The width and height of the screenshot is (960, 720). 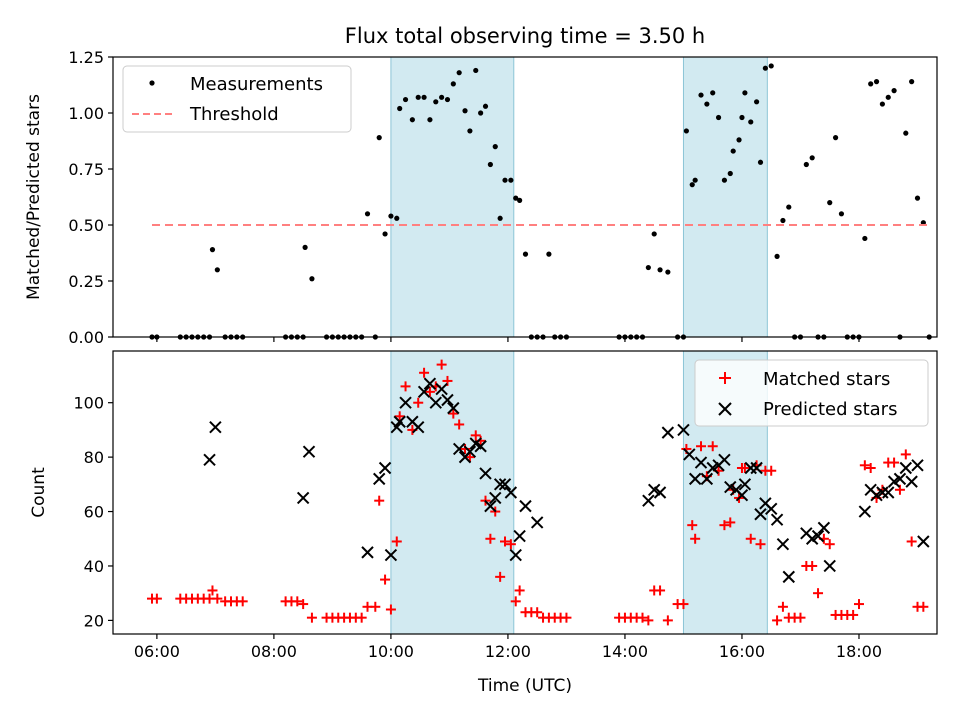 What do you see at coordinates (391, 651) in the screenshot?
I see `bottom-x-tick-label-2: 10:00` at bounding box center [391, 651].